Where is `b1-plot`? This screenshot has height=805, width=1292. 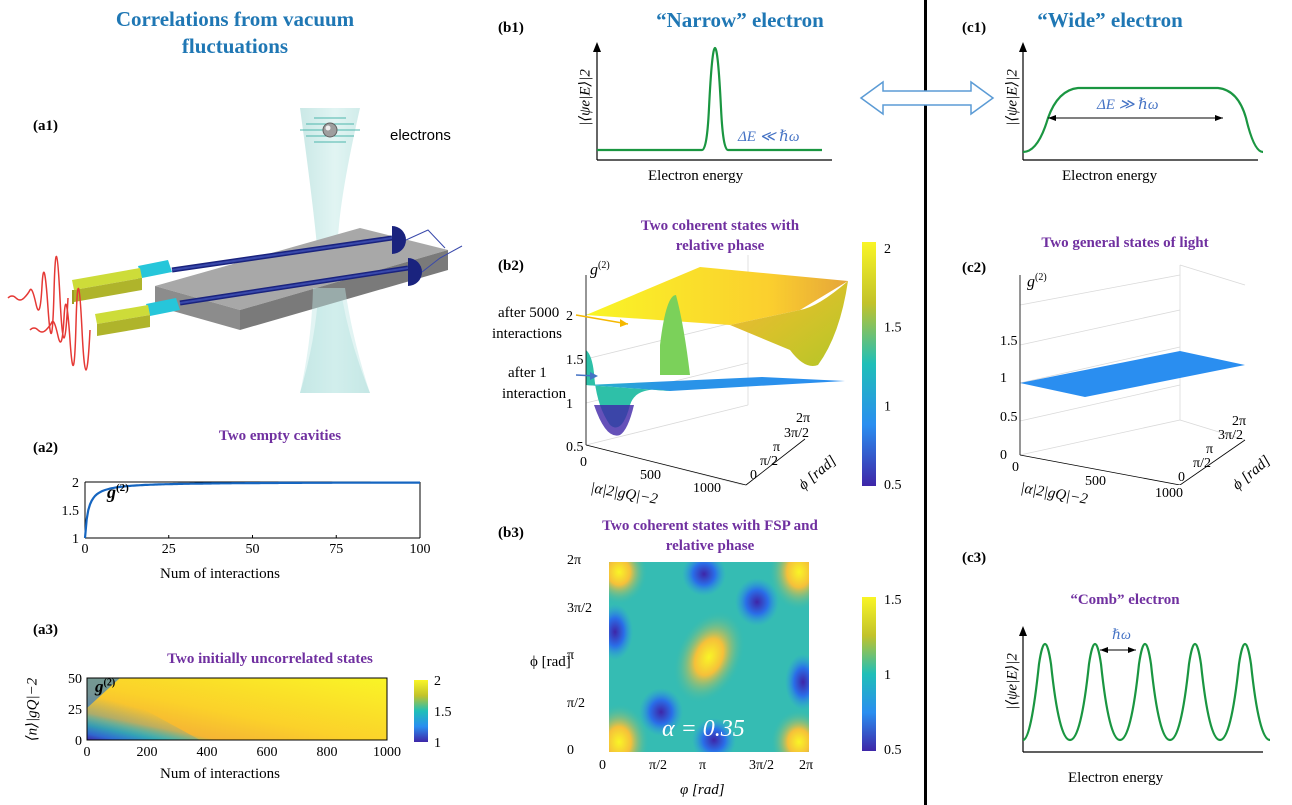
b1-plot is located at coordinates (712, 101).